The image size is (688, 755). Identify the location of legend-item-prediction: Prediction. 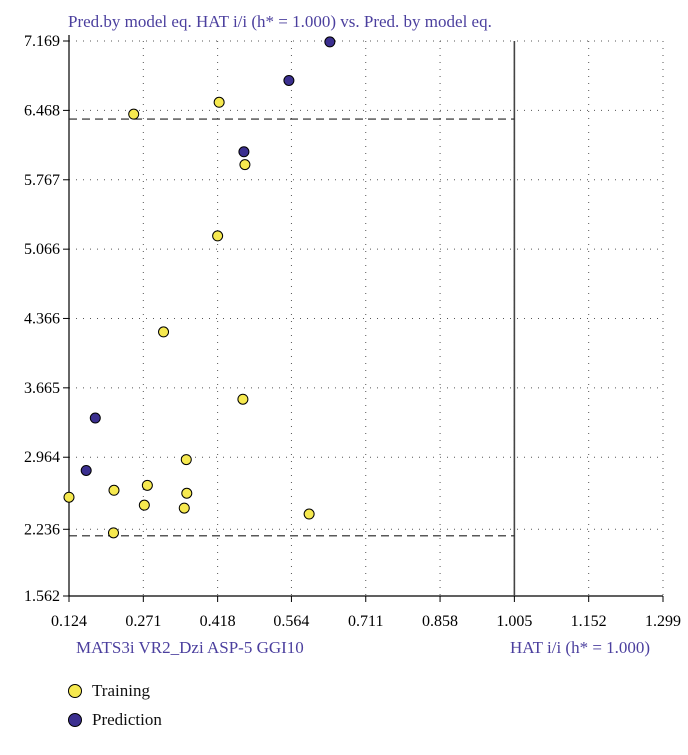
(115, 720).